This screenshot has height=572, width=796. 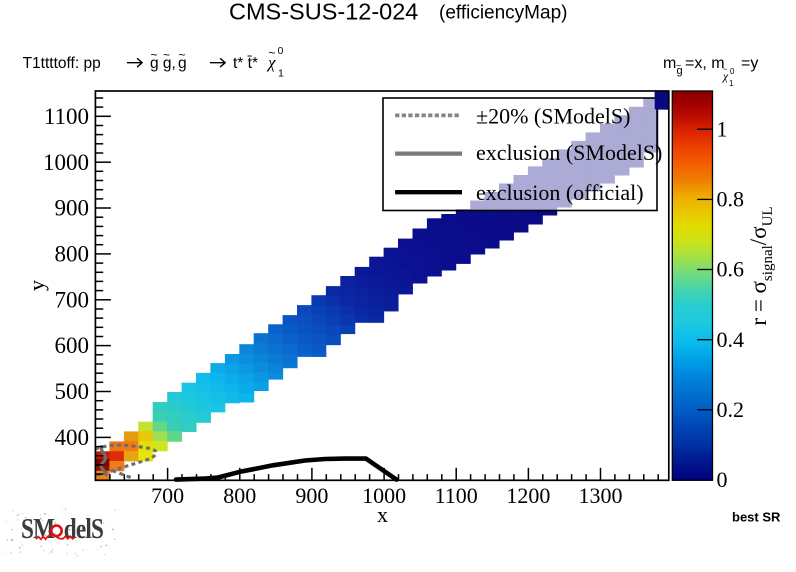 What do you see at coordinates (601, 495) in the screenshot?
I see `svg-text: 1300` at bounding box center [601, 495].